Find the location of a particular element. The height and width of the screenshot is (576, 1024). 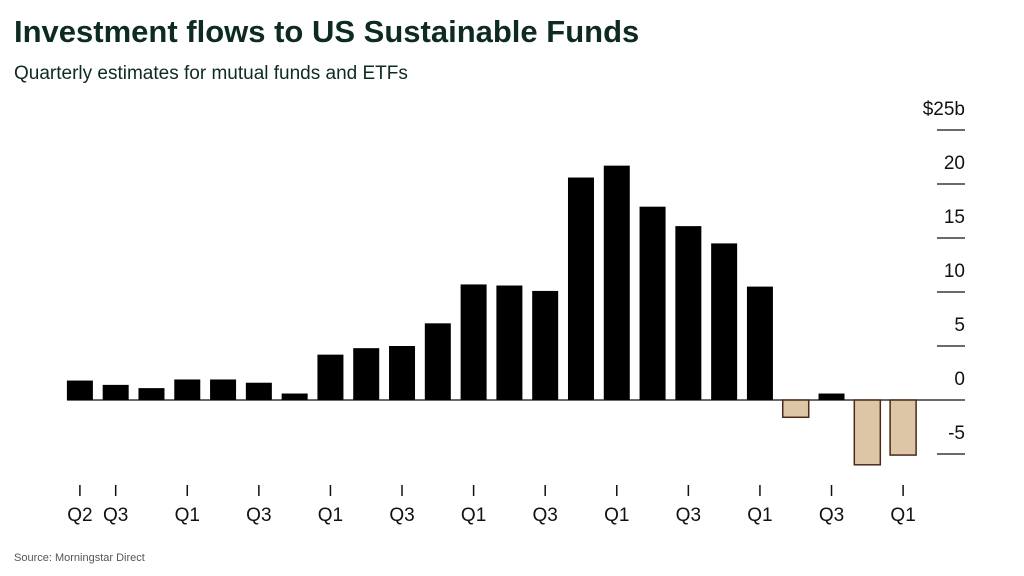

chart-title: Investment flows to US Sustainable Funds is located at coordinates (326, 31).